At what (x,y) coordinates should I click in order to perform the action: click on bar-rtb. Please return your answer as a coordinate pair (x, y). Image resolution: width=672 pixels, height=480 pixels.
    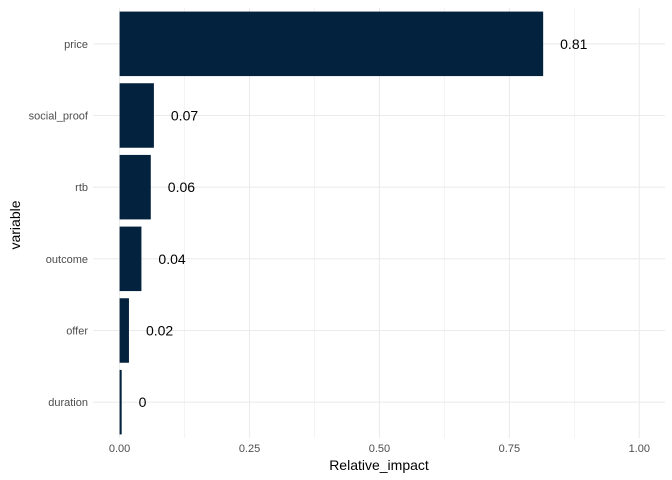
    Looking at the image, I should click on (135, 187).